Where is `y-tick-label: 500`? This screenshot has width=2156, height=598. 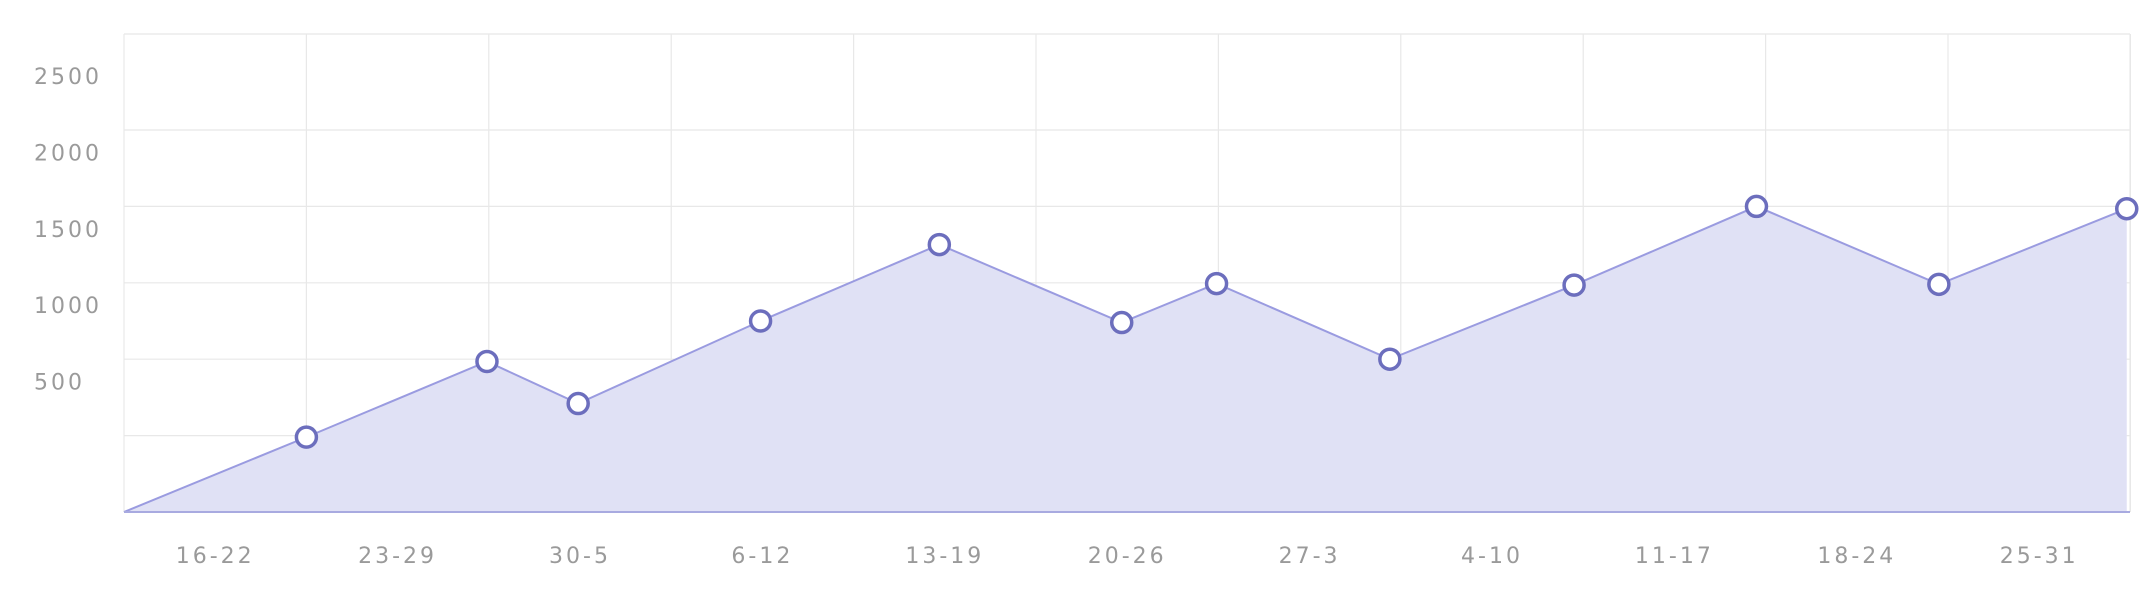
y-tick-label: 500 is located at coordinates (59, 383).